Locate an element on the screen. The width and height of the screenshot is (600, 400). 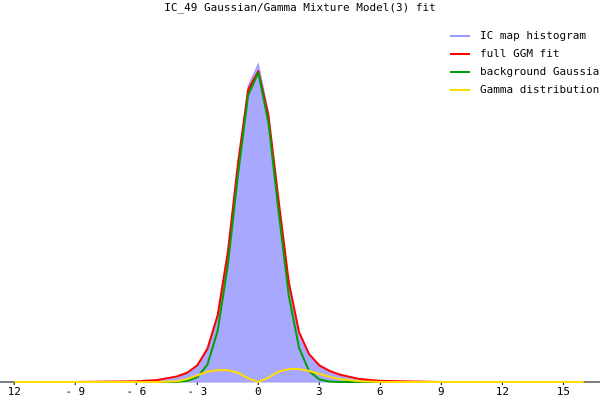
legend-label: background Gaussian is located at coordinates (540, 71).